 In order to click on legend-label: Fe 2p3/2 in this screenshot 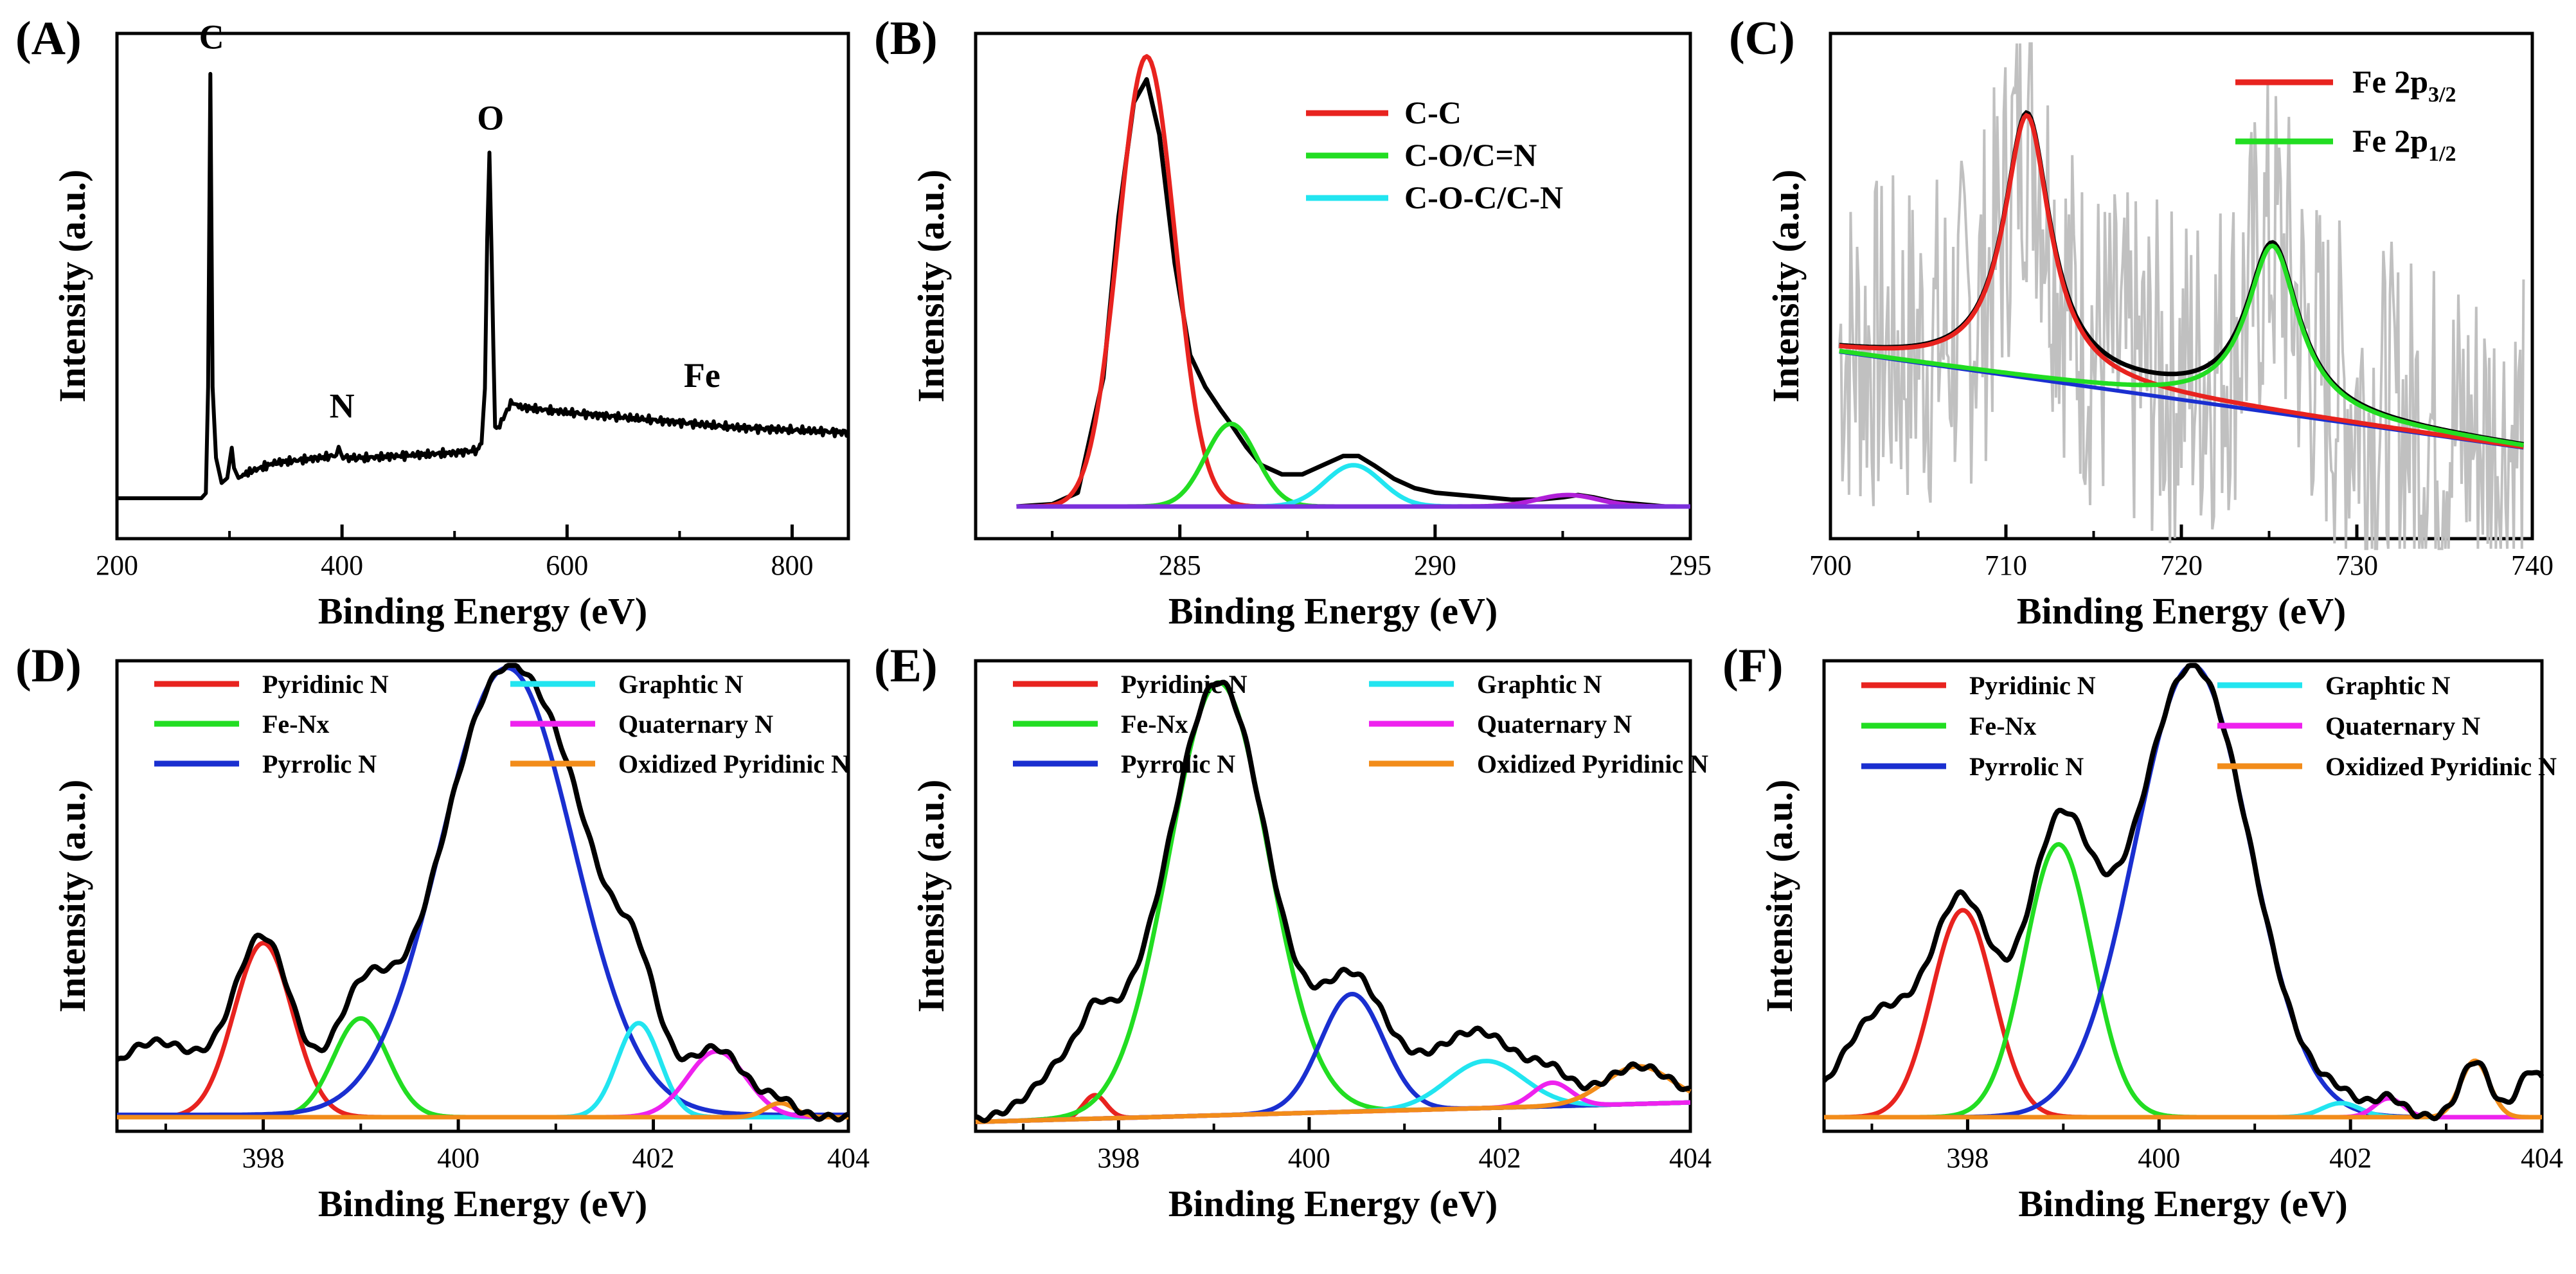, I will do `click(2404, 86)`.